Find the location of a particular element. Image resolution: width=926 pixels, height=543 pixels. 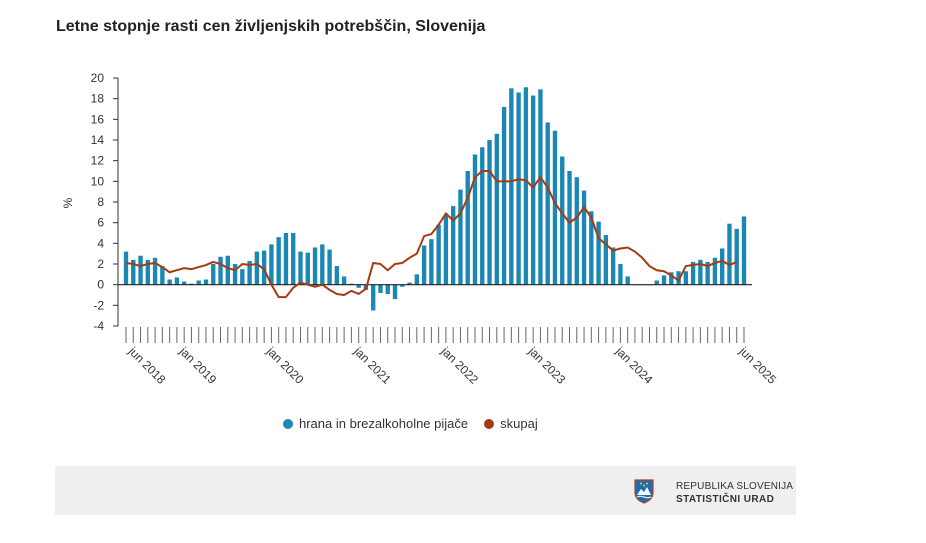

y-tick-label: -4 is located at coordinates (98, 326).